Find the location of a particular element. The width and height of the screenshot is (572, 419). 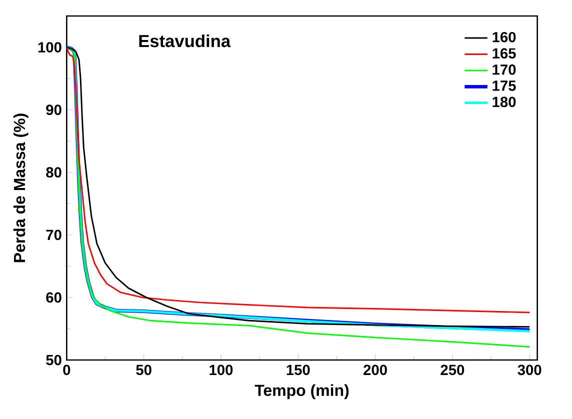

x-tick-label: 200 is located at coordinates (375, 370).